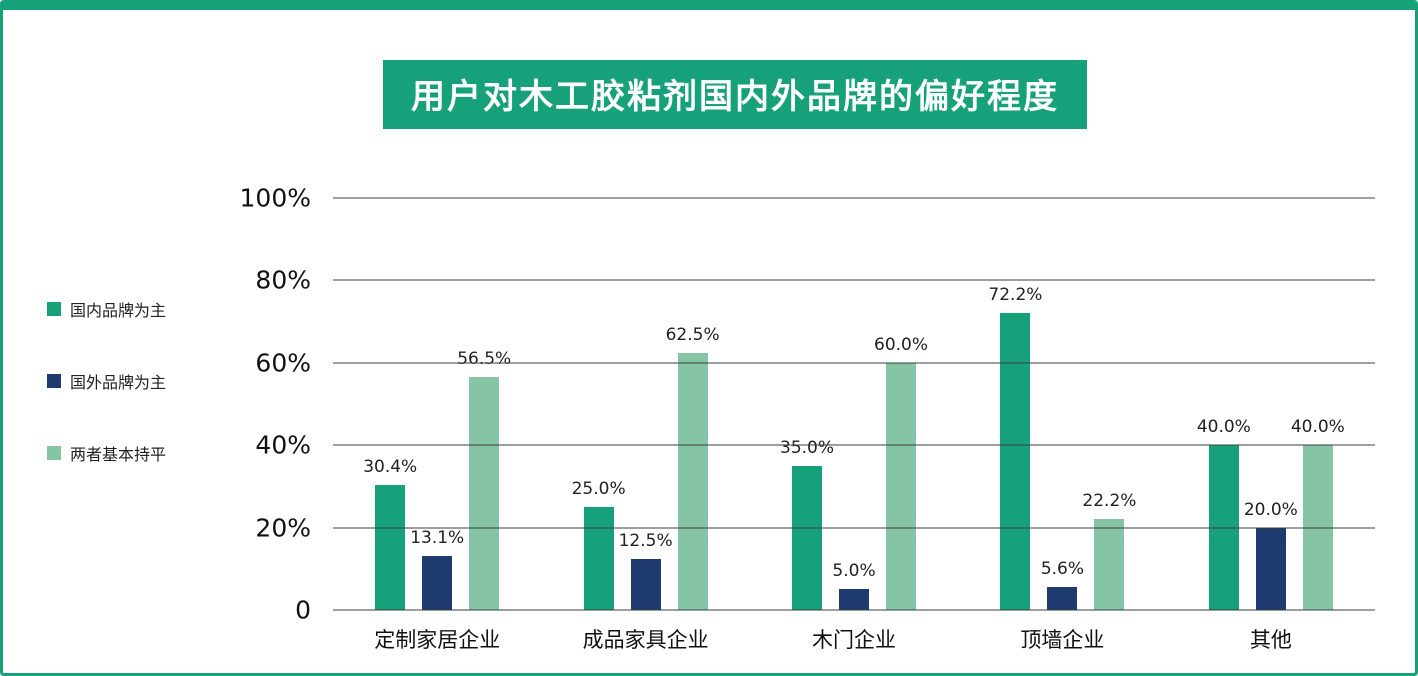 The image size is (1418, 676). I want to click on x-axis-category-label: 木门企业, so click(854, 640).